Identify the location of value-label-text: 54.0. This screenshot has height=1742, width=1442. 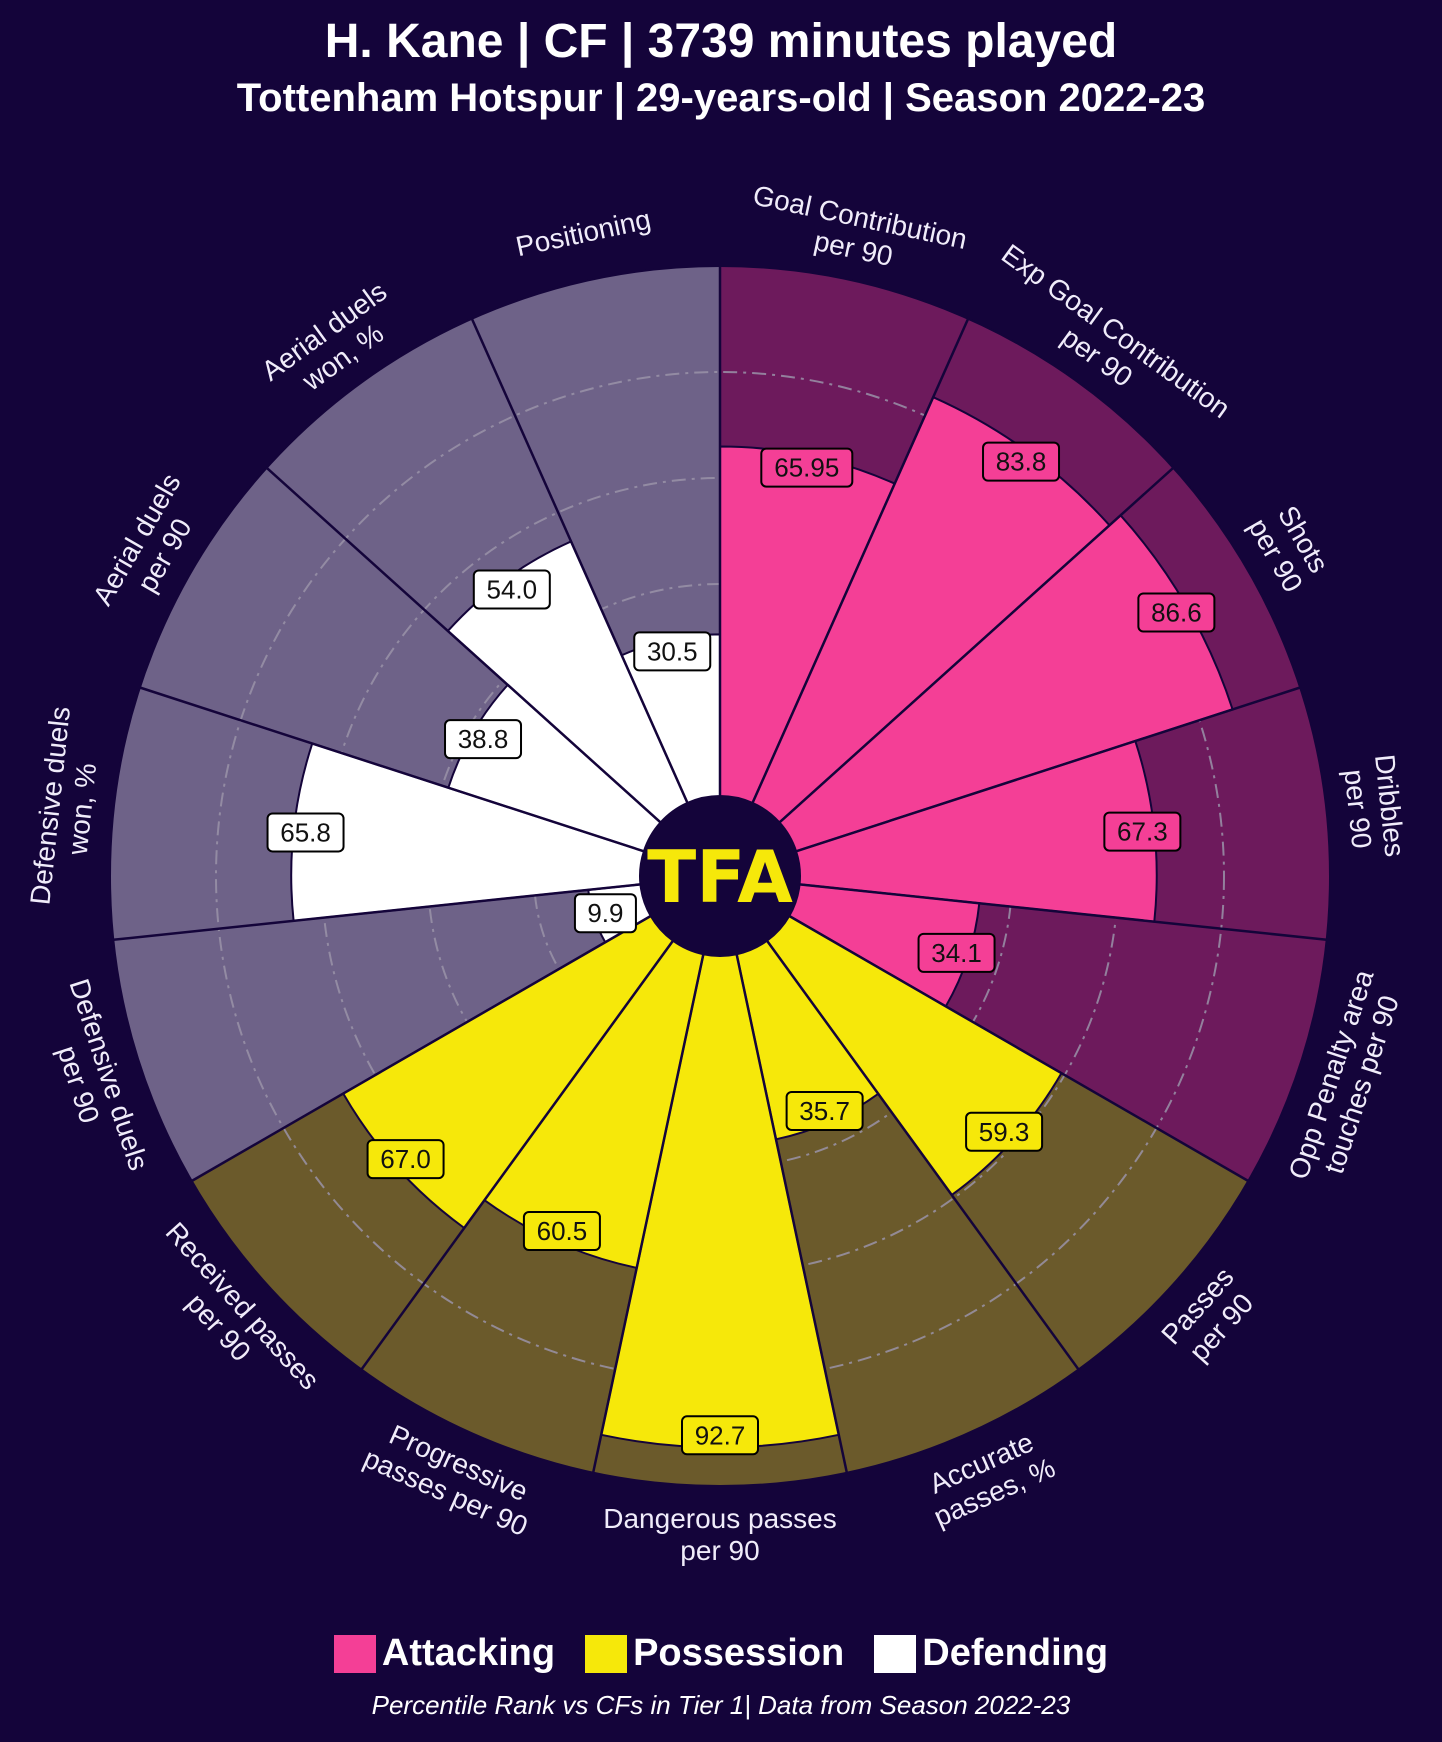
(512, 589).